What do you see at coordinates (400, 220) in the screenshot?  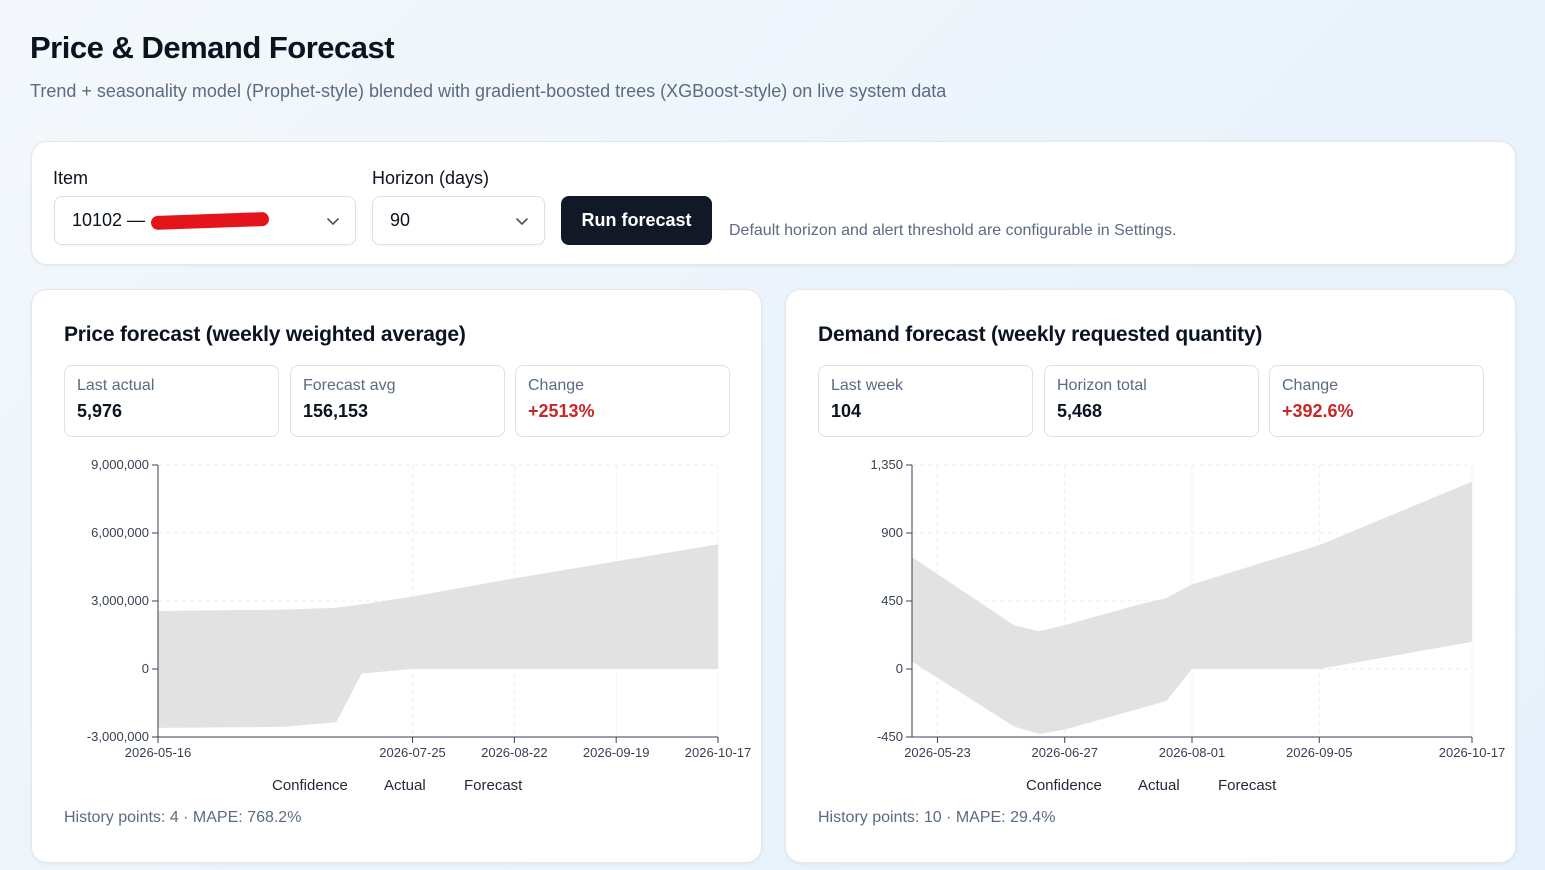 I see `horizon-select-value: 90` at bounding box center [400, 220].